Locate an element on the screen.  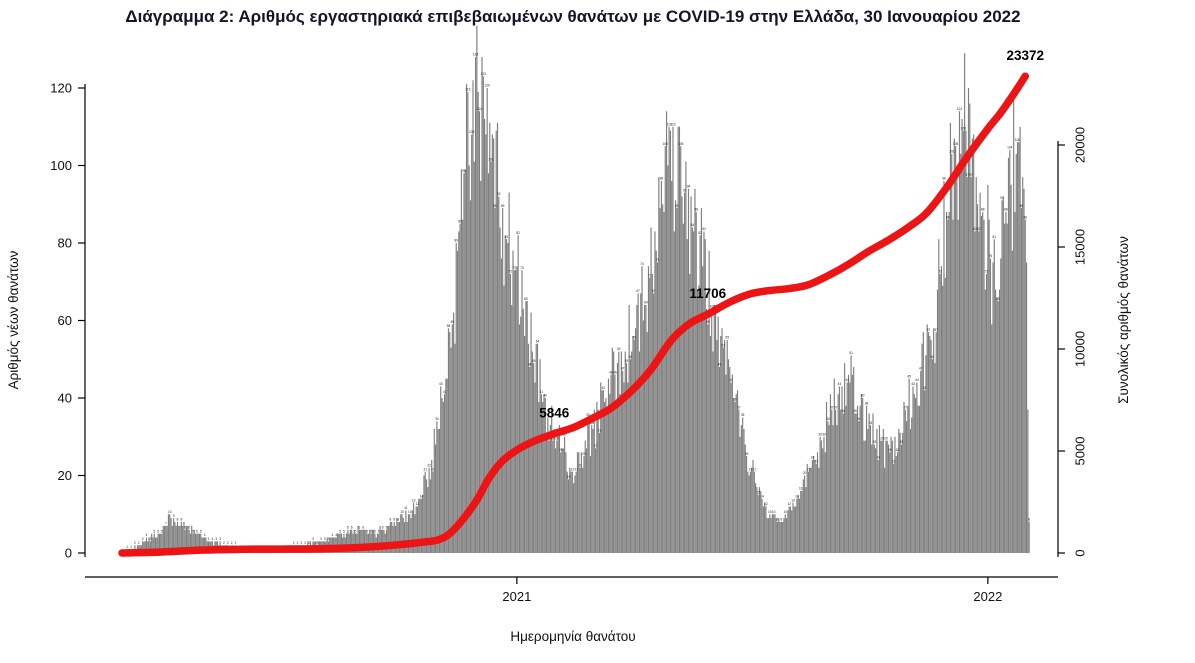
bar-label: 74 is located at coordinates (642, 264).